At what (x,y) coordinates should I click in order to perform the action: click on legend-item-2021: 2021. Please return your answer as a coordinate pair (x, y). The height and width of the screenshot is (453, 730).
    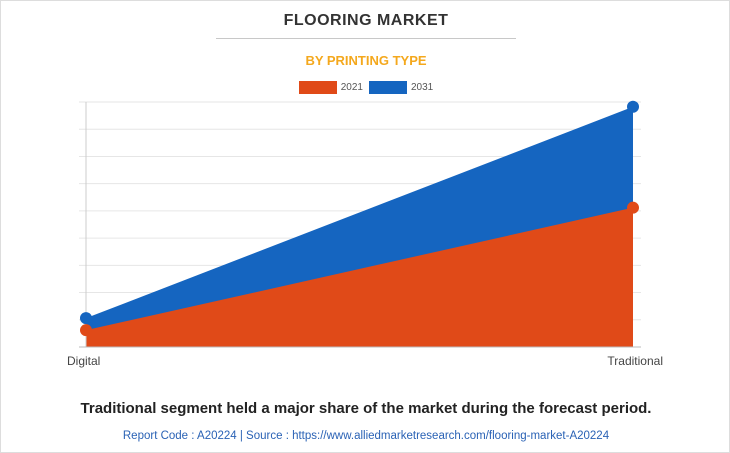
    Looking at the image, I should click on (330, 87).